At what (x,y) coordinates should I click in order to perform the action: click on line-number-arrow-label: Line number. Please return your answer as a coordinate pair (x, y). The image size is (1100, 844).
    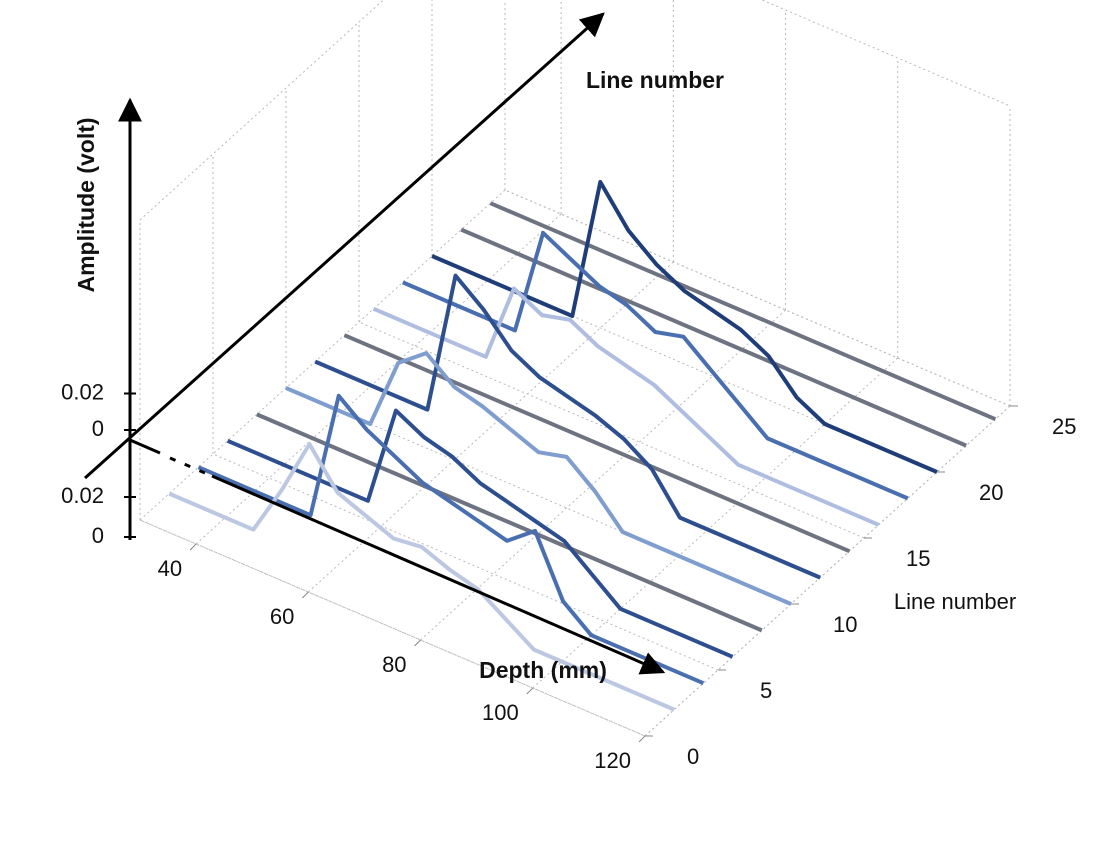
    Looking at the image, I should click on (655, 80).